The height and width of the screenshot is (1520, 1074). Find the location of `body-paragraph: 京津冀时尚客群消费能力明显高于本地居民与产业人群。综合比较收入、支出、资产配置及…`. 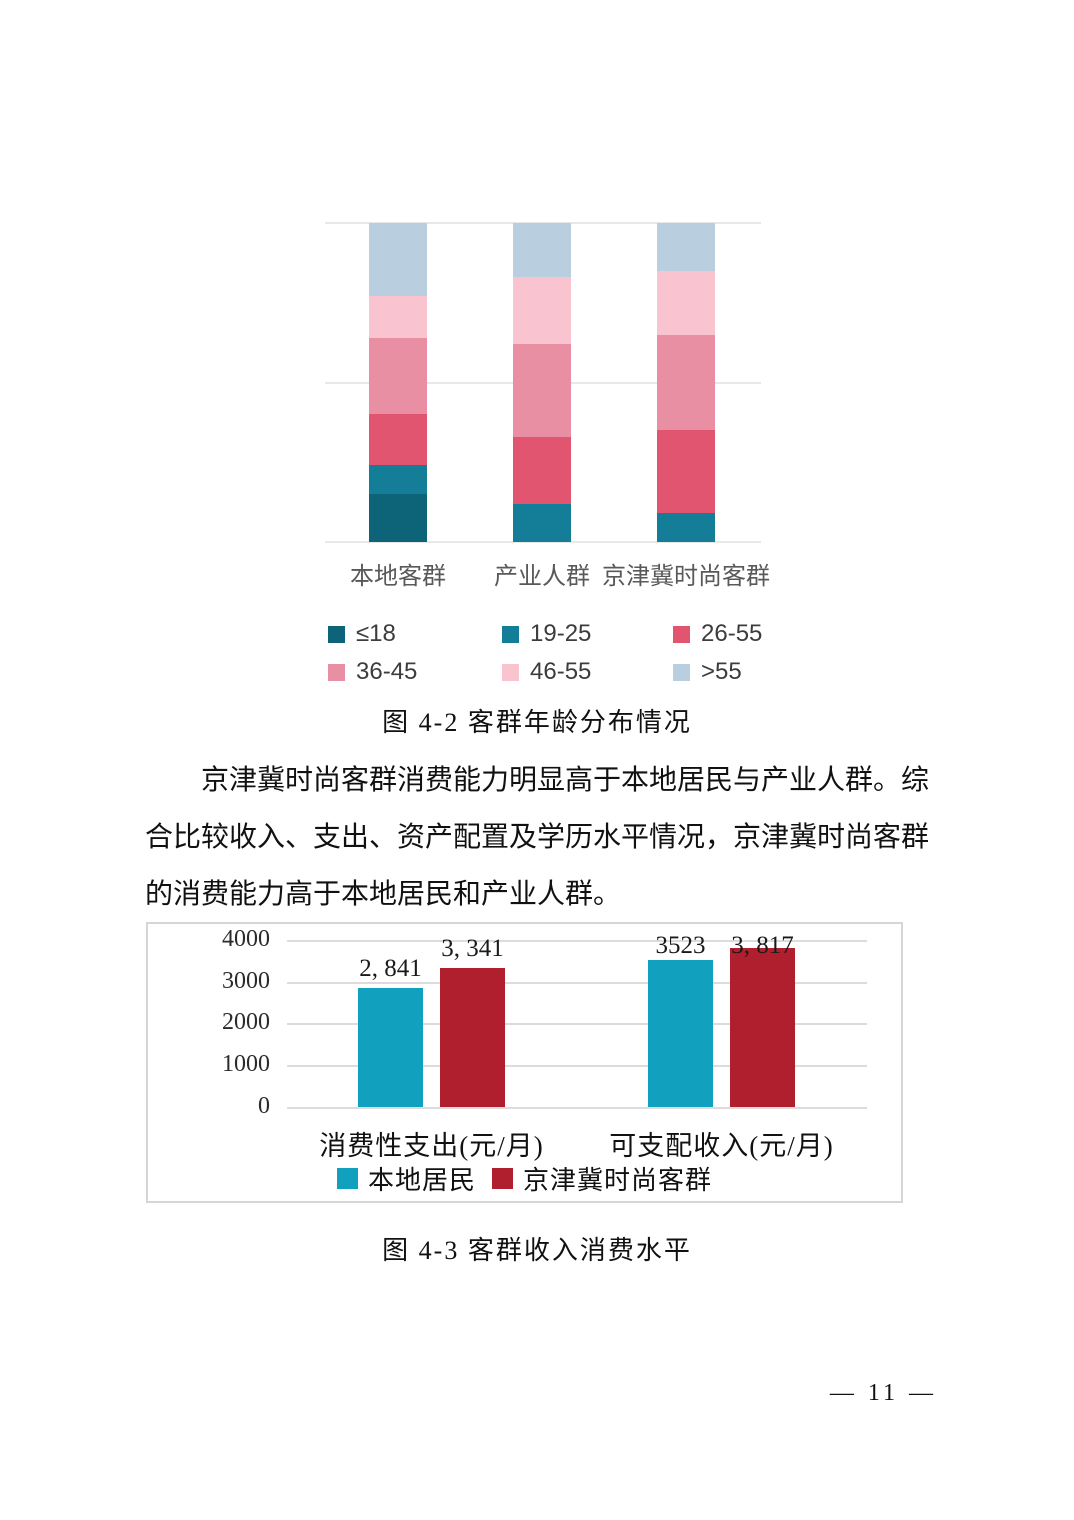

body-paragraph: 京津冀时尚客群消费能力明显高于本地居民与产业人群。综合比较收入、支出、资产配置及… is located at coordinates (537, 837).